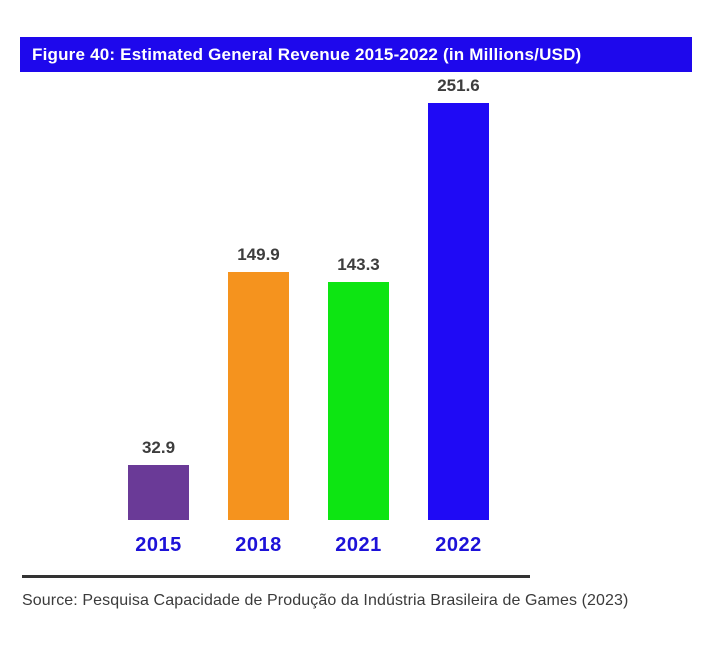  Describe the element at coordinates (158, 545) in the screenshot. I see `x-axis-label-2015: 2015` at that location.